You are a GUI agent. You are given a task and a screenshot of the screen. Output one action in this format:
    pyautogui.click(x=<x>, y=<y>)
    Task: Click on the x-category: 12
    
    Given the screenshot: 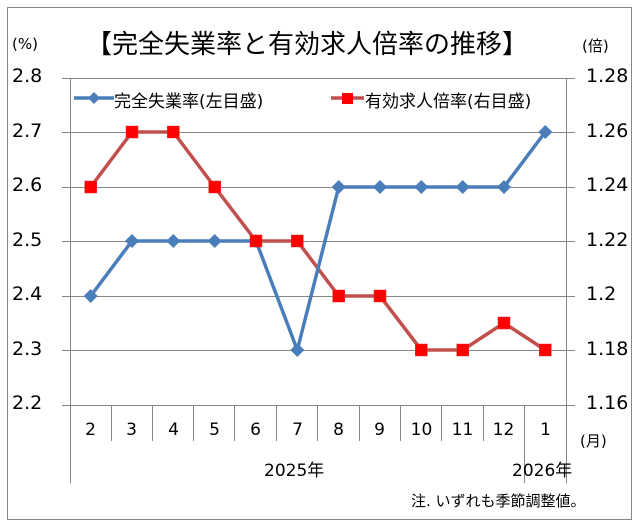 What is the action you would take?
    pyautogui.click(x=503, y=430)
    